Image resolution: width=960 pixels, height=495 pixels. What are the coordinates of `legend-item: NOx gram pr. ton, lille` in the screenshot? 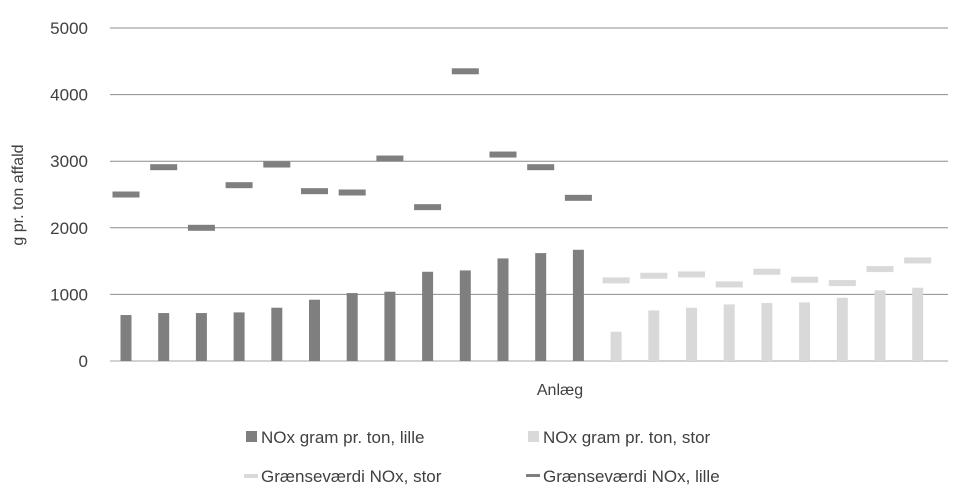 It's located at (335, 437).